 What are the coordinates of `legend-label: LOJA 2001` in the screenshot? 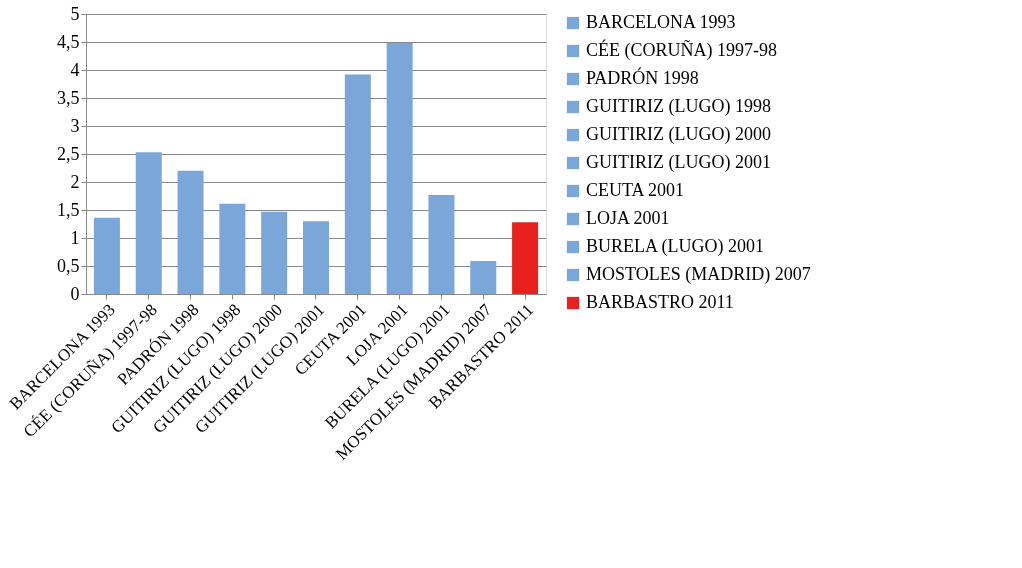 It's located at (628, 218).